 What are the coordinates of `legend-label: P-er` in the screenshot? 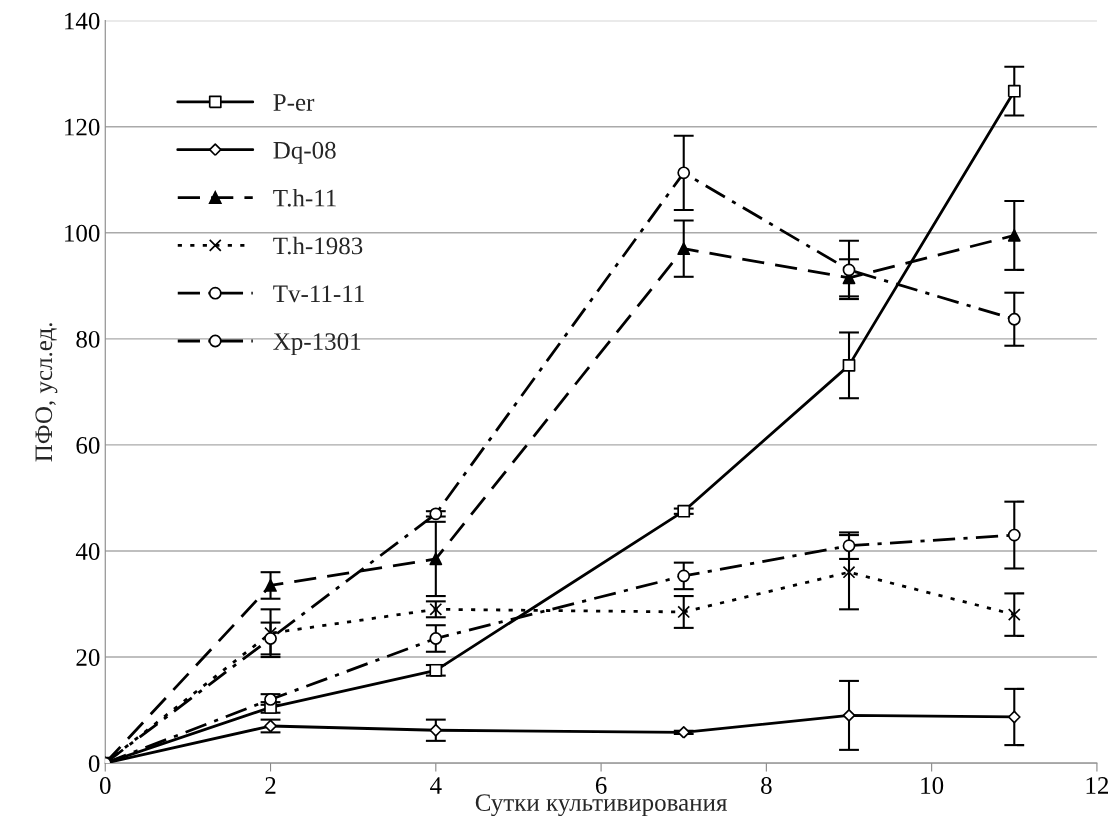 It's located at (294, 102).